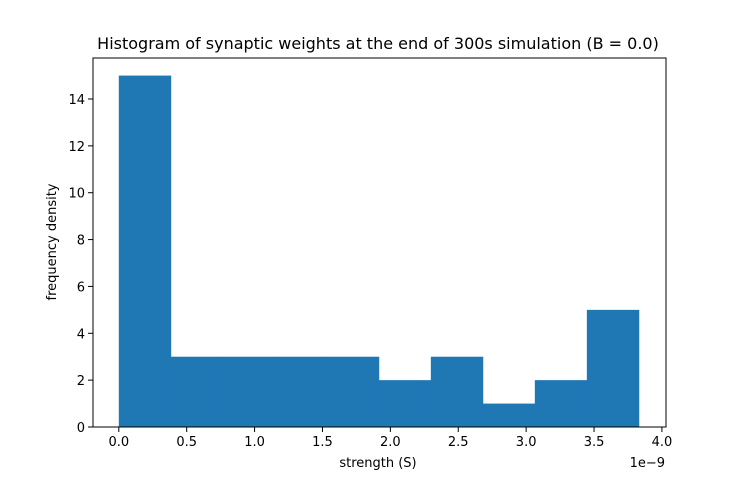  I want to click on y-tick-label: 12, so click(76, 147).